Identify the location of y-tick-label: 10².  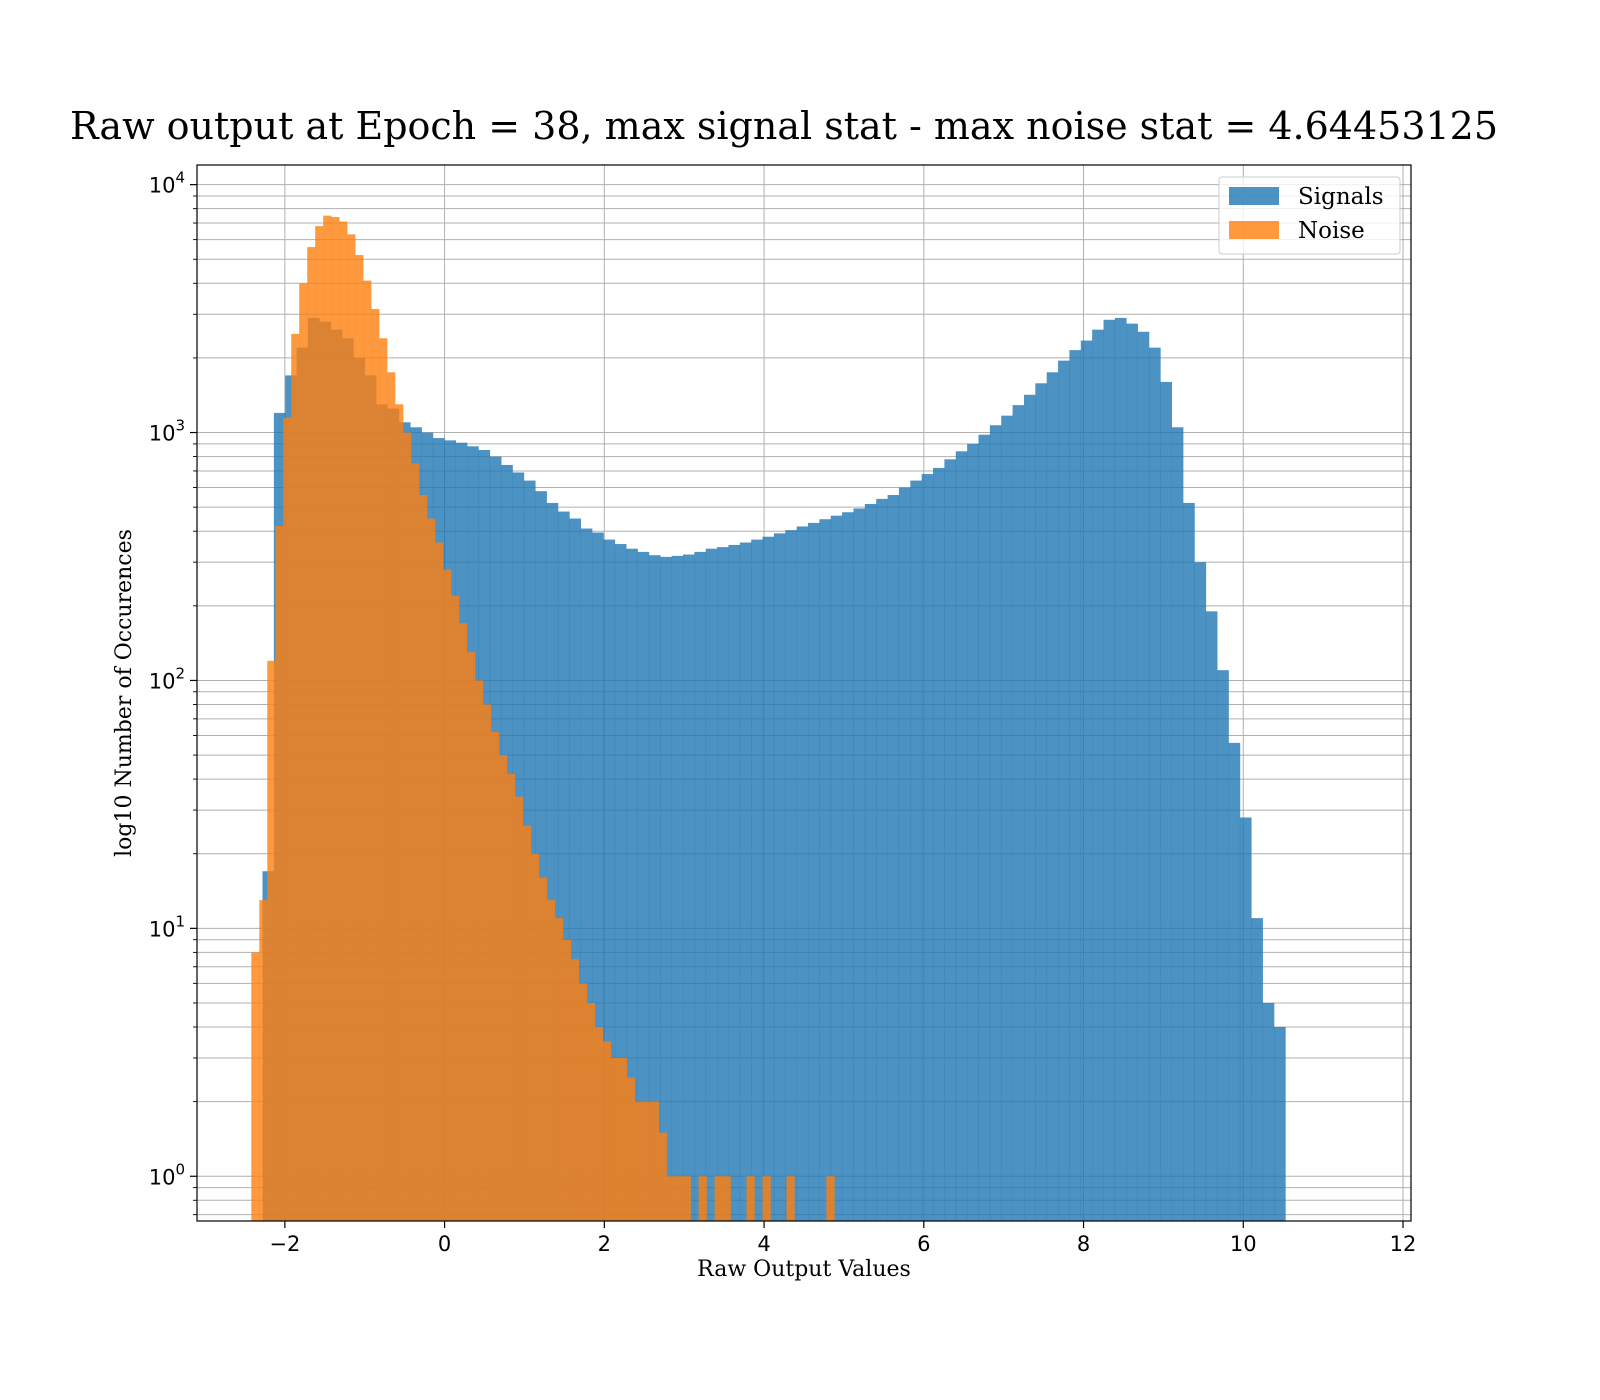
(167, 678).